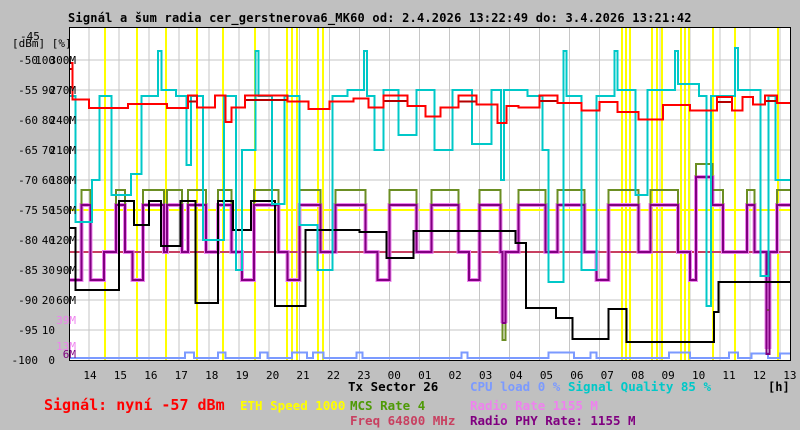  Describe the element at coordinates (90, 375) in the screenshot. I see `x-tick-14: 14` at that location.